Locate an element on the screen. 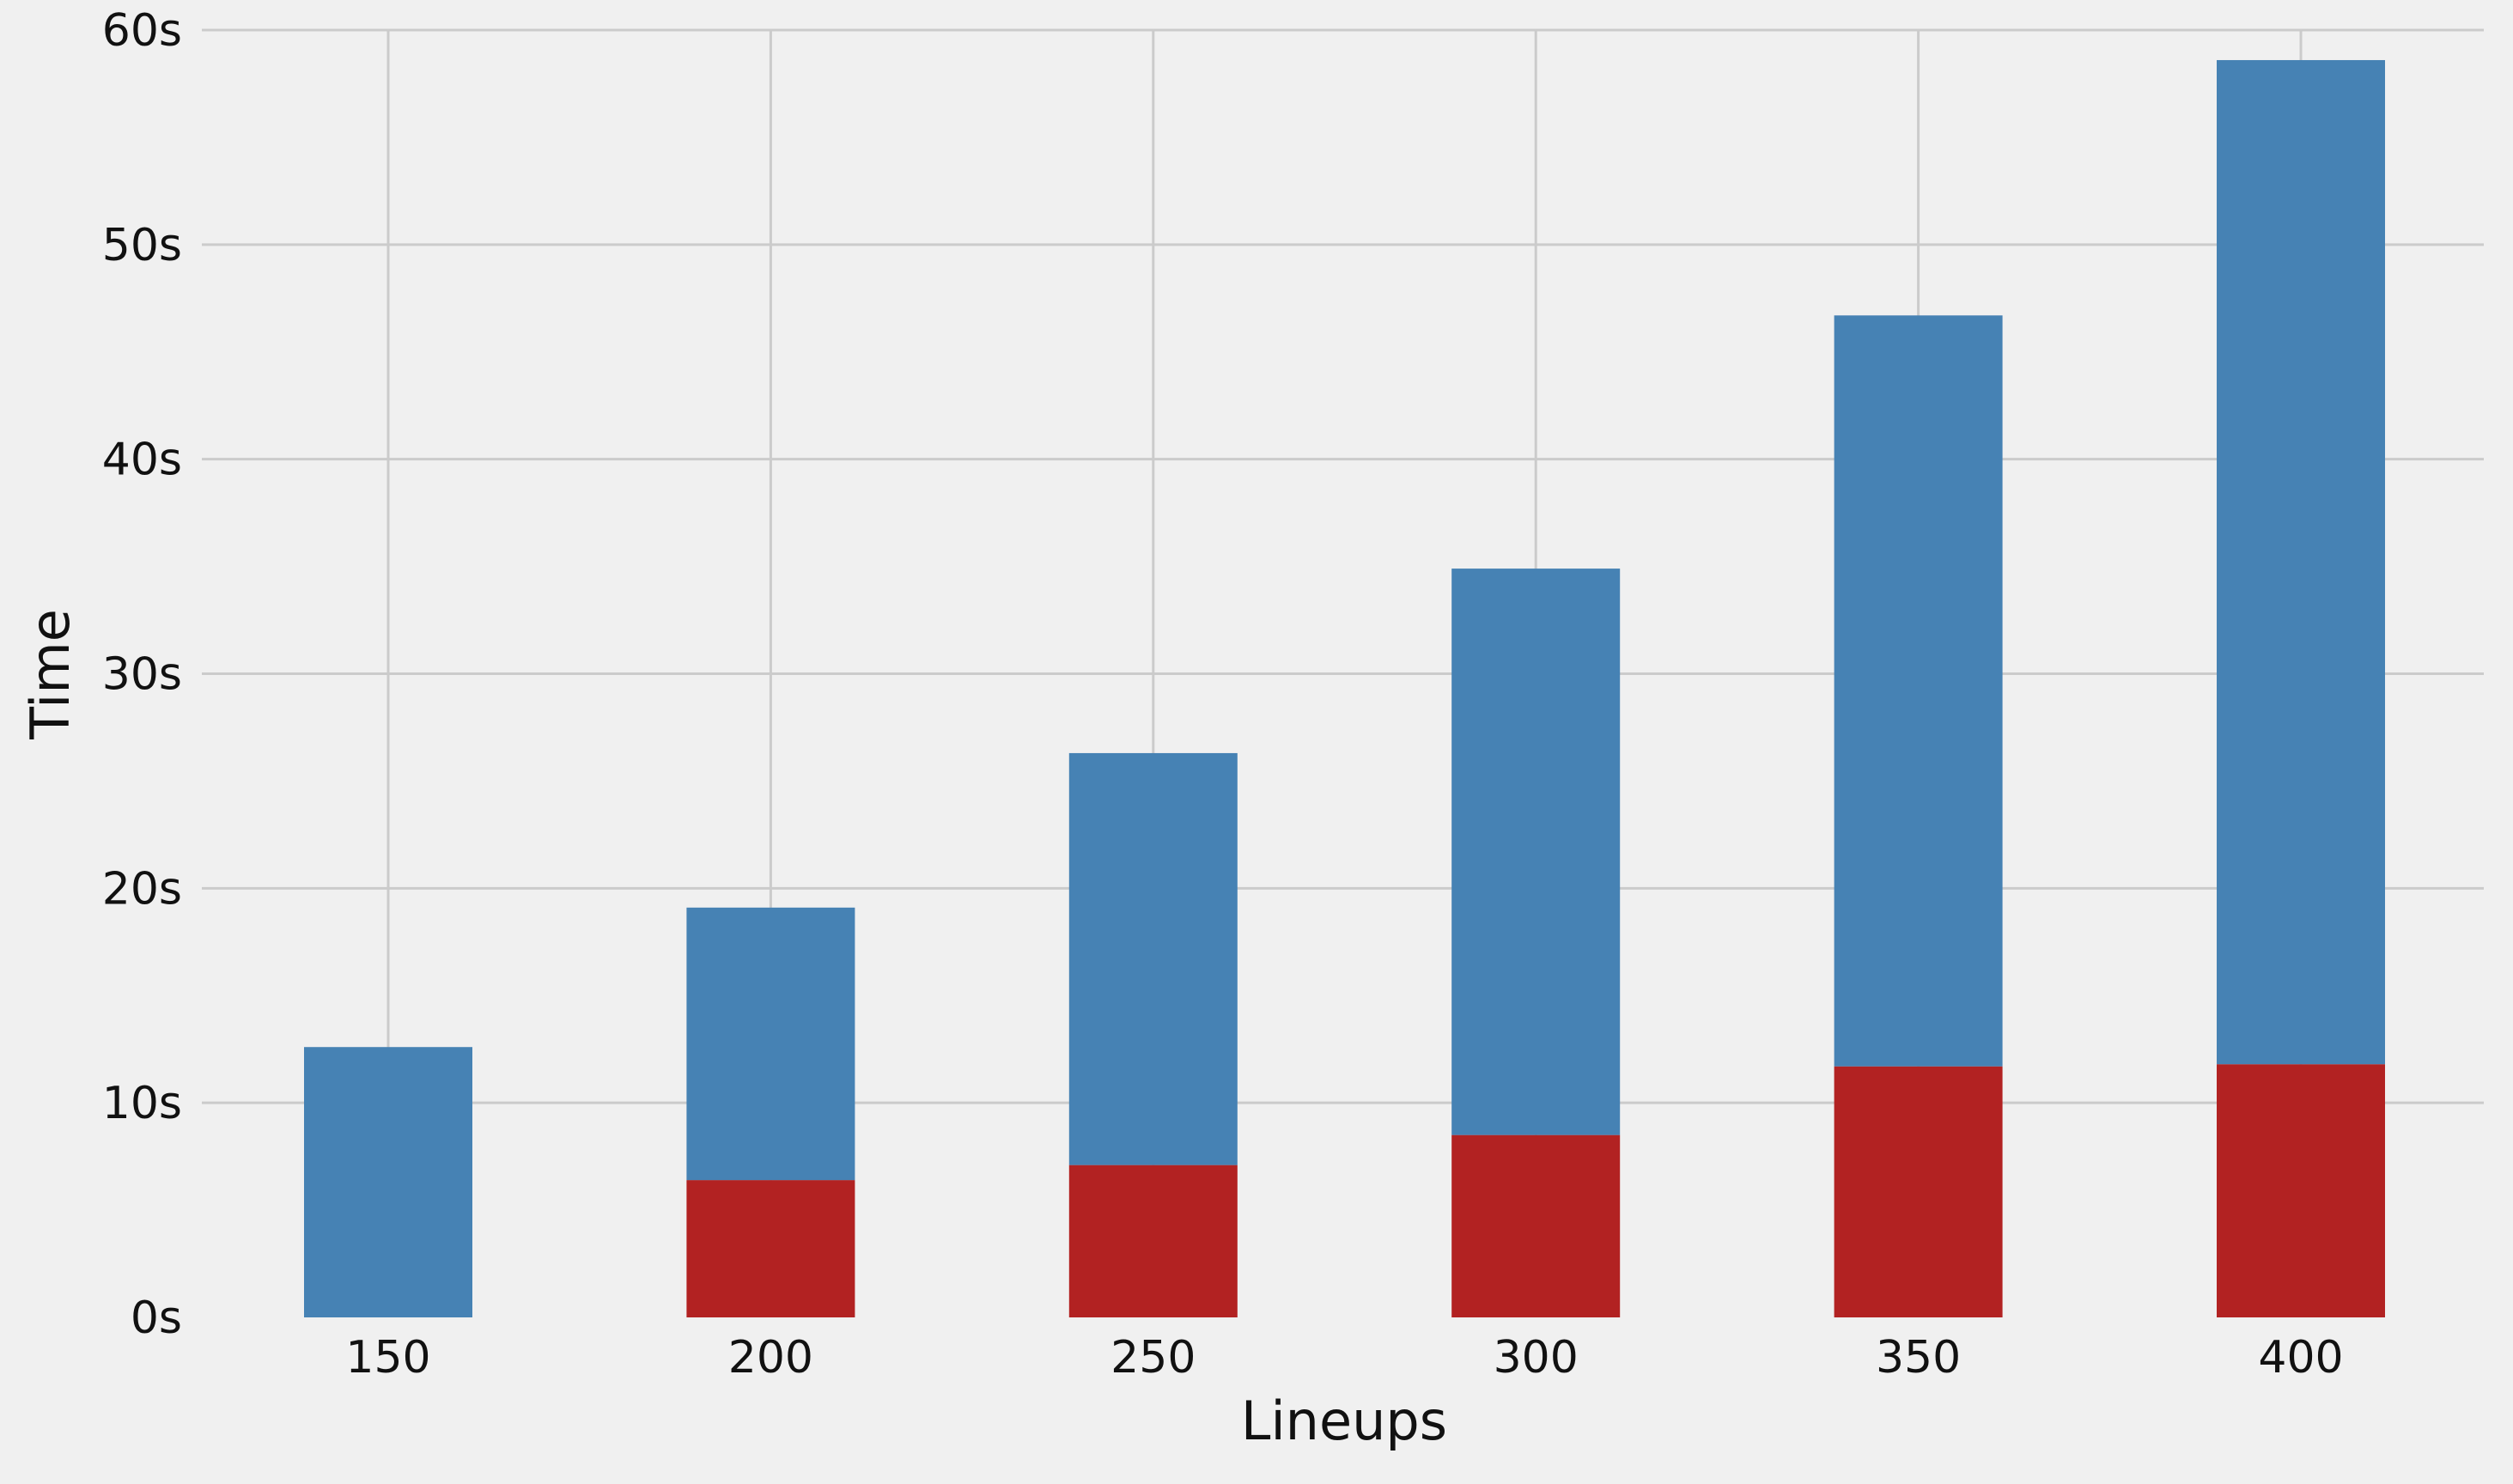 Image resolution: width=2513 pixels, height=1484 pixels. y-tick-label: 50s is located at coordinates (142, 245).